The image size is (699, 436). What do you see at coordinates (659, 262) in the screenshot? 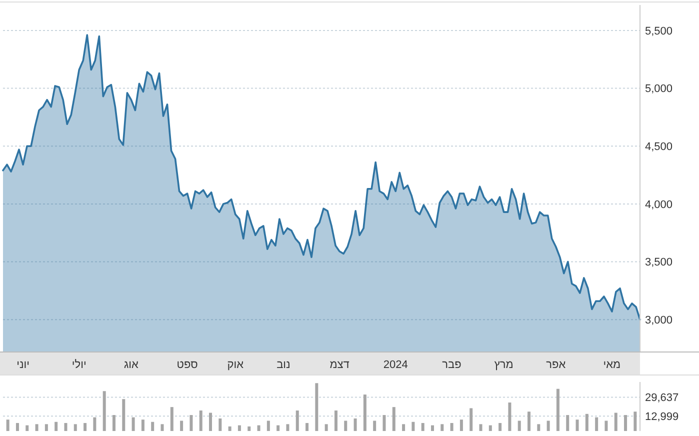
I see `y-tick-label: 3,500` at bounding box center [659, 262].